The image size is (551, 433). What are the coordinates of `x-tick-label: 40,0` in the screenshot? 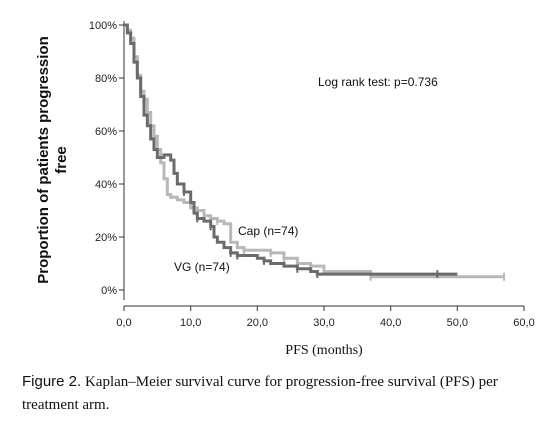 It's located at (390, 323).